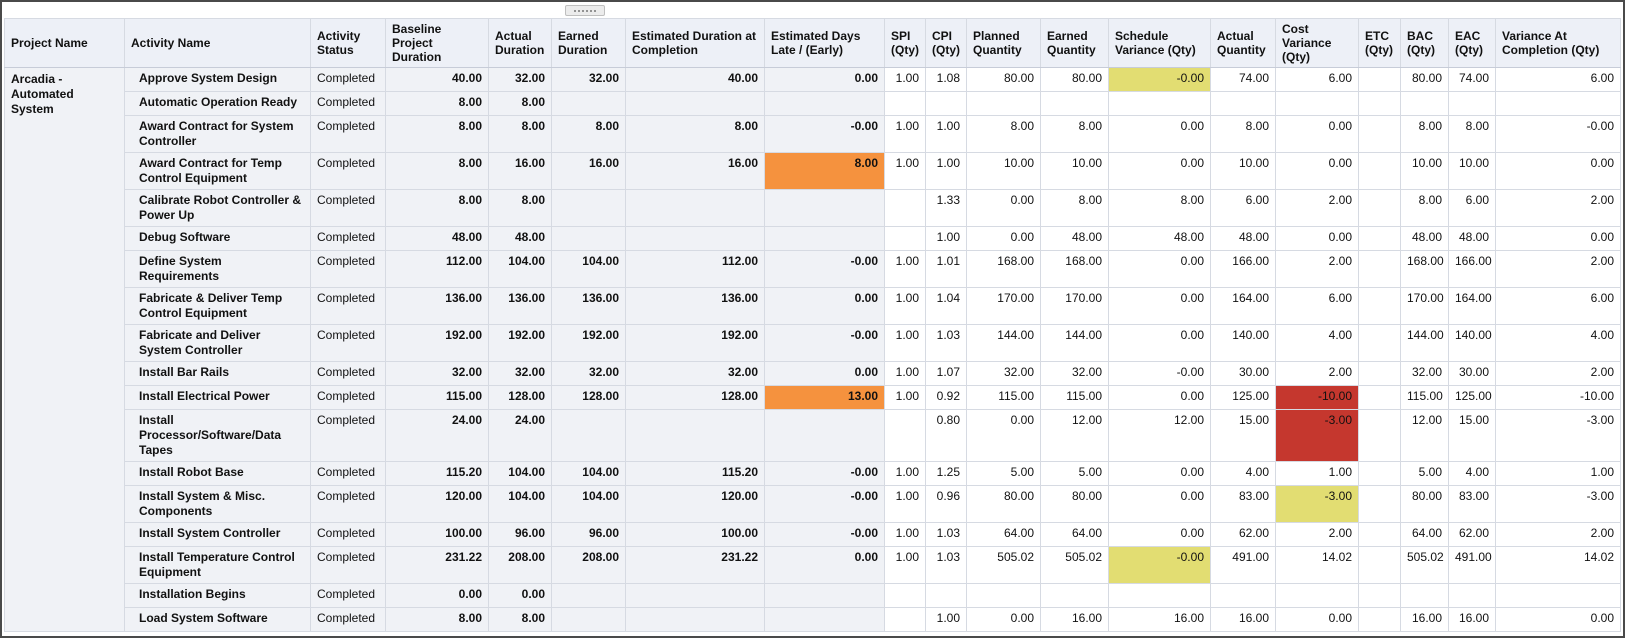 This screenshot has width=1625, height=638. What do you see at coordinates (588, 373) in the screenshot?
I see `cell-earned_dur: 32.00` at bounding box center [588, 373].